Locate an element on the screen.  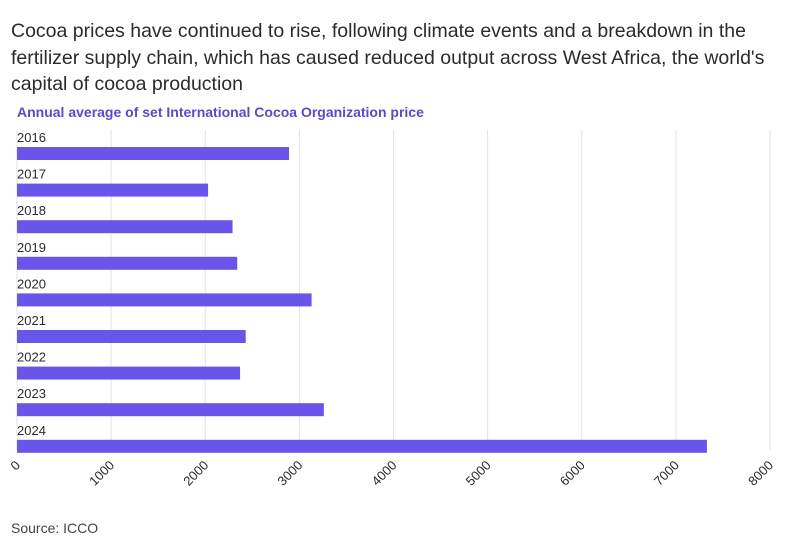
category-label: 2019 is located at coordinates (31, 247).